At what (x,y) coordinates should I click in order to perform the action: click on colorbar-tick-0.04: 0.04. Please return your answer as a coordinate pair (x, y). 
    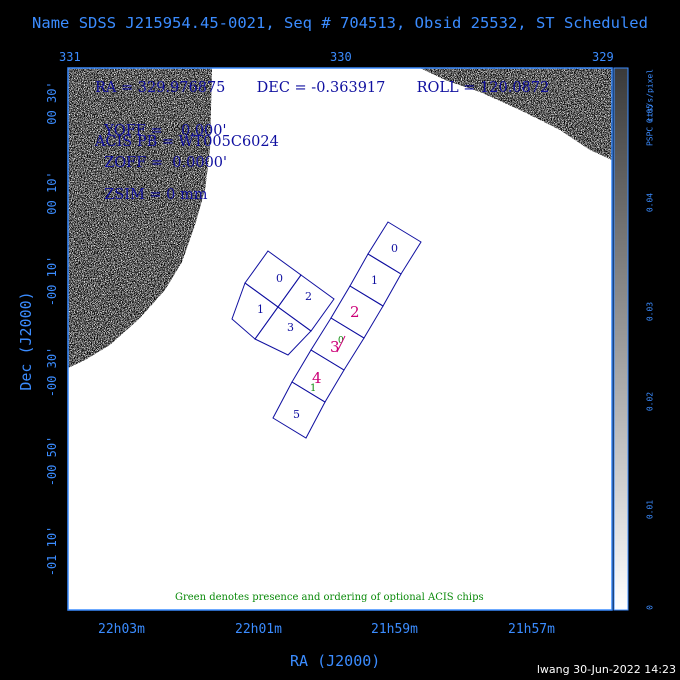
    Looking at the image, I should click on (650, 202).